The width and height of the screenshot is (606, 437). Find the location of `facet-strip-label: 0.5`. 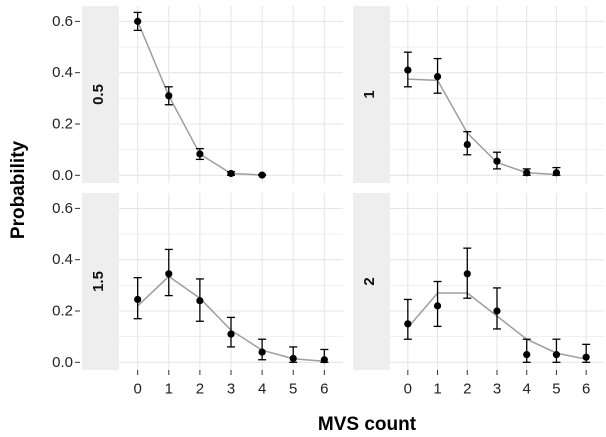

facet-strip-label: 0.5 is located at coordinates (98, 94).